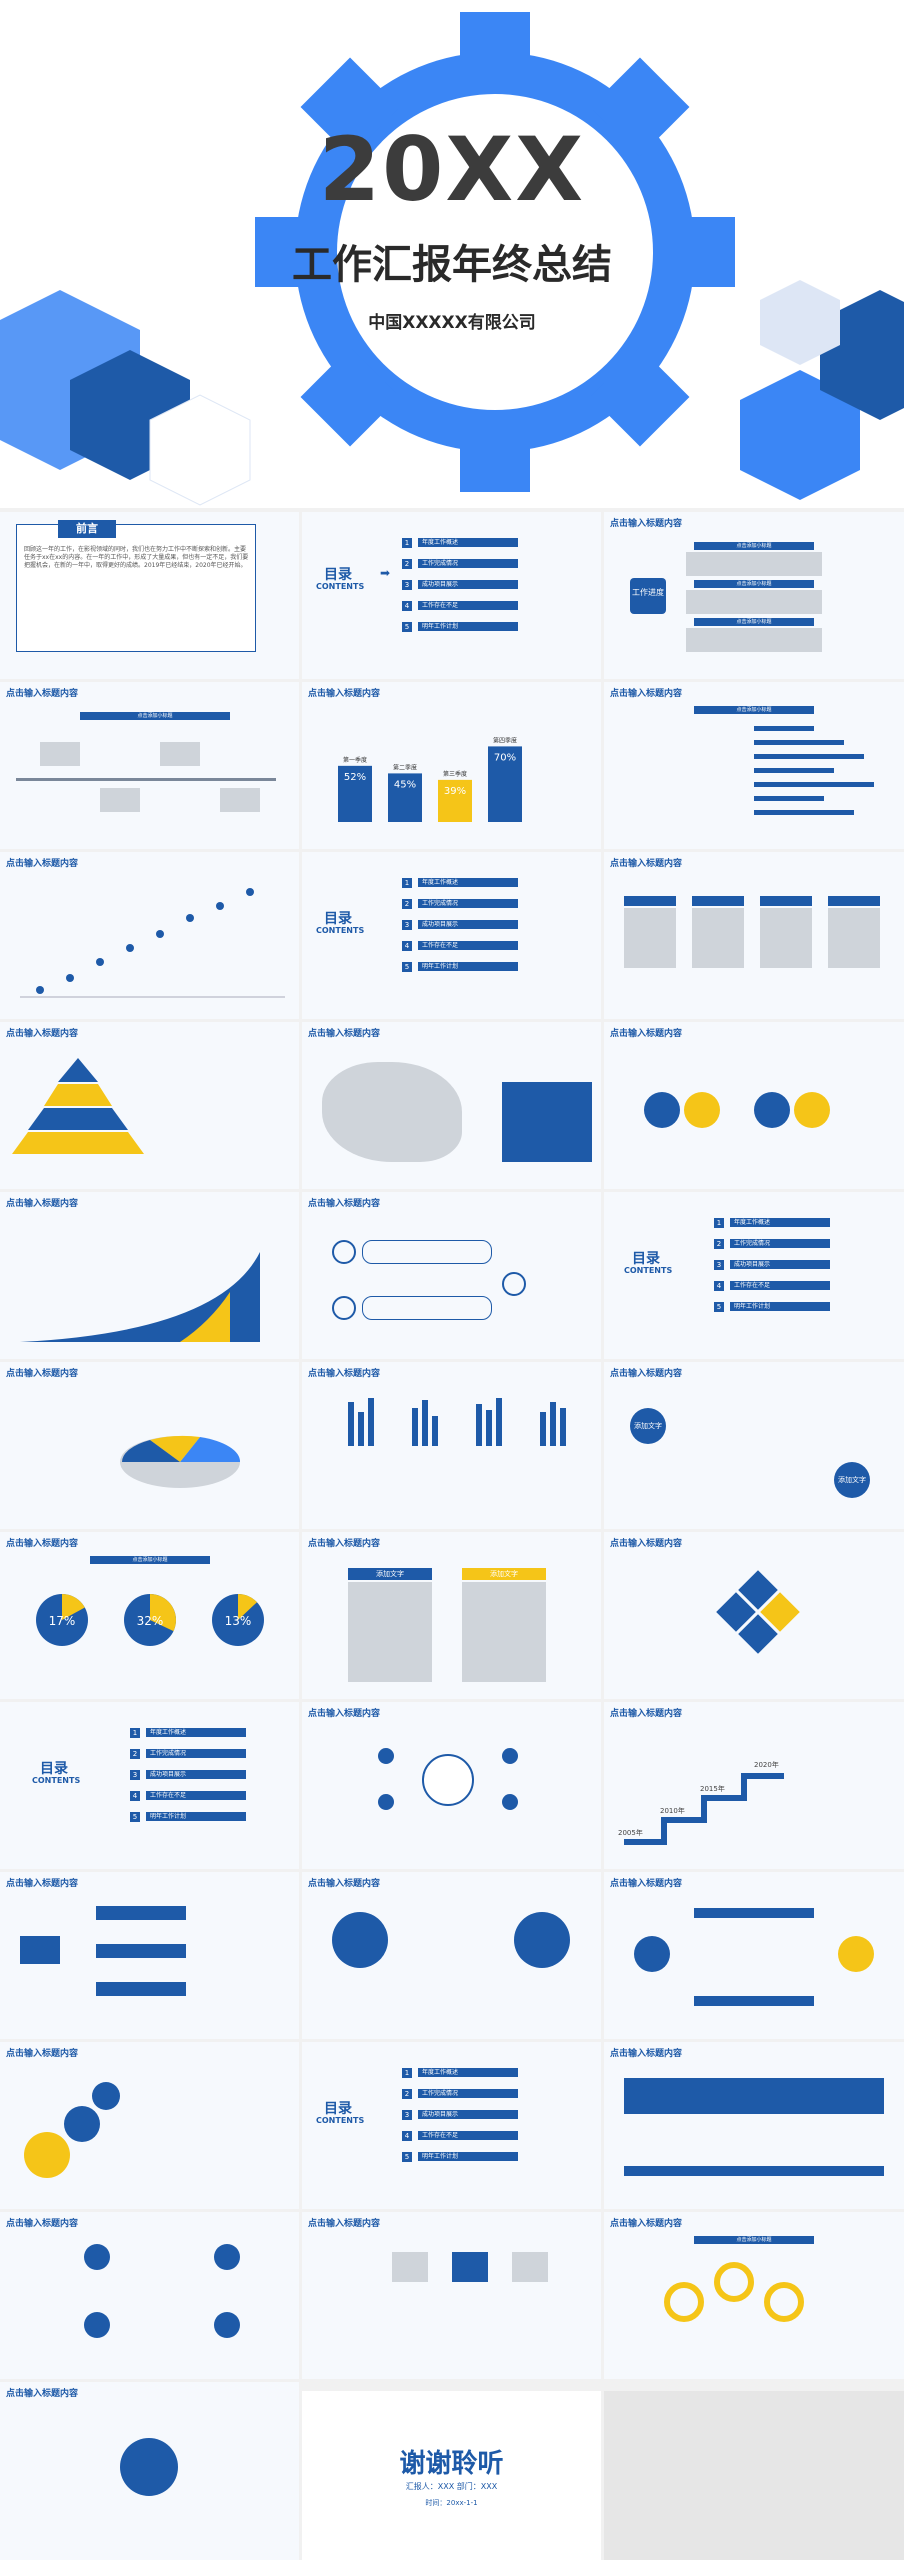 Image resolution: width=904 pixels, height=2560 pixels. I want to click on slide-staircase: 点击输入标题内容 2005年 2010年 2015年 2020年, so click(754, 1785).